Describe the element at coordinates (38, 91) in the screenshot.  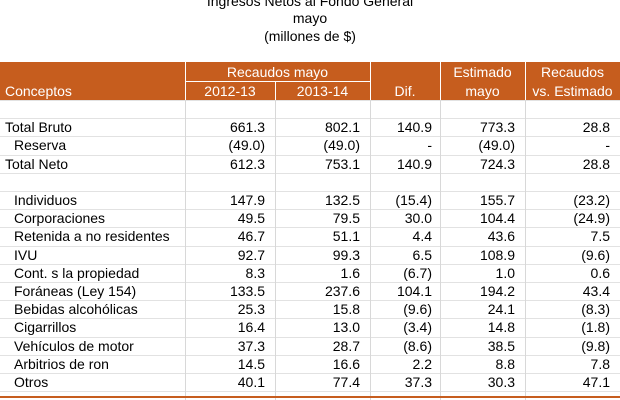
I see `header-cell: Conceptos` at that location.